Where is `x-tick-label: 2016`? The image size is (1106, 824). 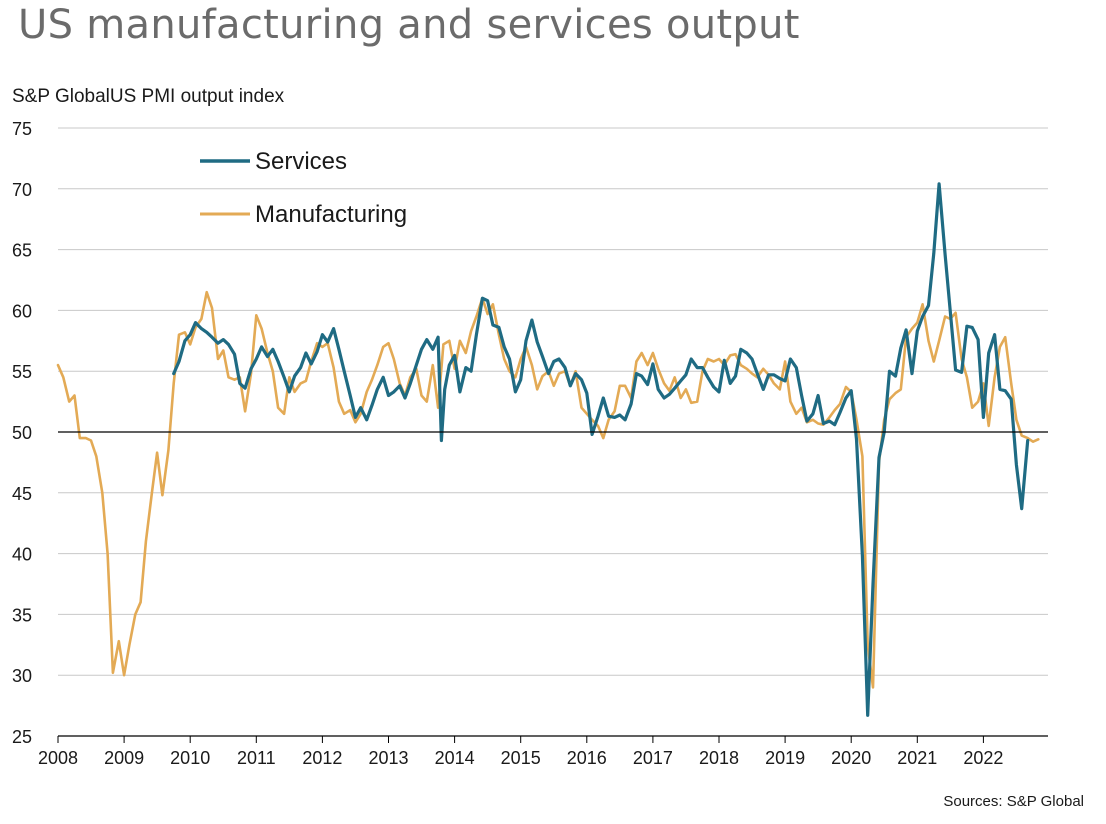
x-tick-label: 2016 is located at coordinates (587, 758).